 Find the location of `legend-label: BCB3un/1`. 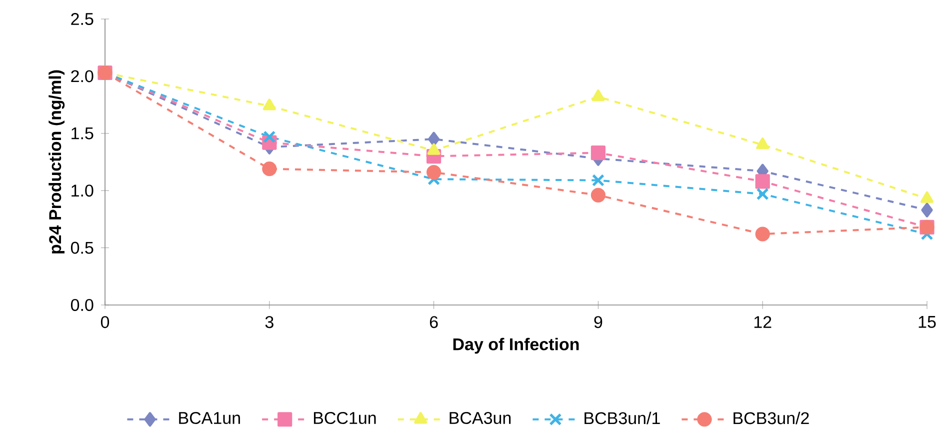

legend-label: BCB3un/1 is located at coordinates (622, 418).